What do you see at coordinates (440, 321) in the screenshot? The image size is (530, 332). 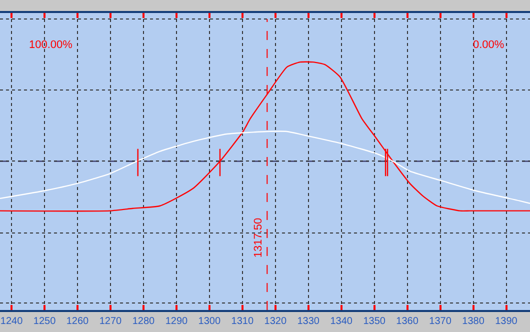 I see `x-tick-label: 1370` at bounding box center [440, 321].